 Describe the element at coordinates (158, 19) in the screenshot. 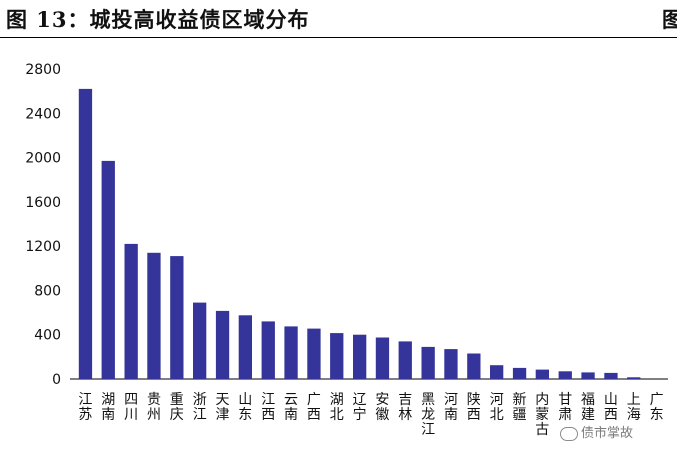

I see `figure-title: 图 13：城投高收益债区域分布` at that location.